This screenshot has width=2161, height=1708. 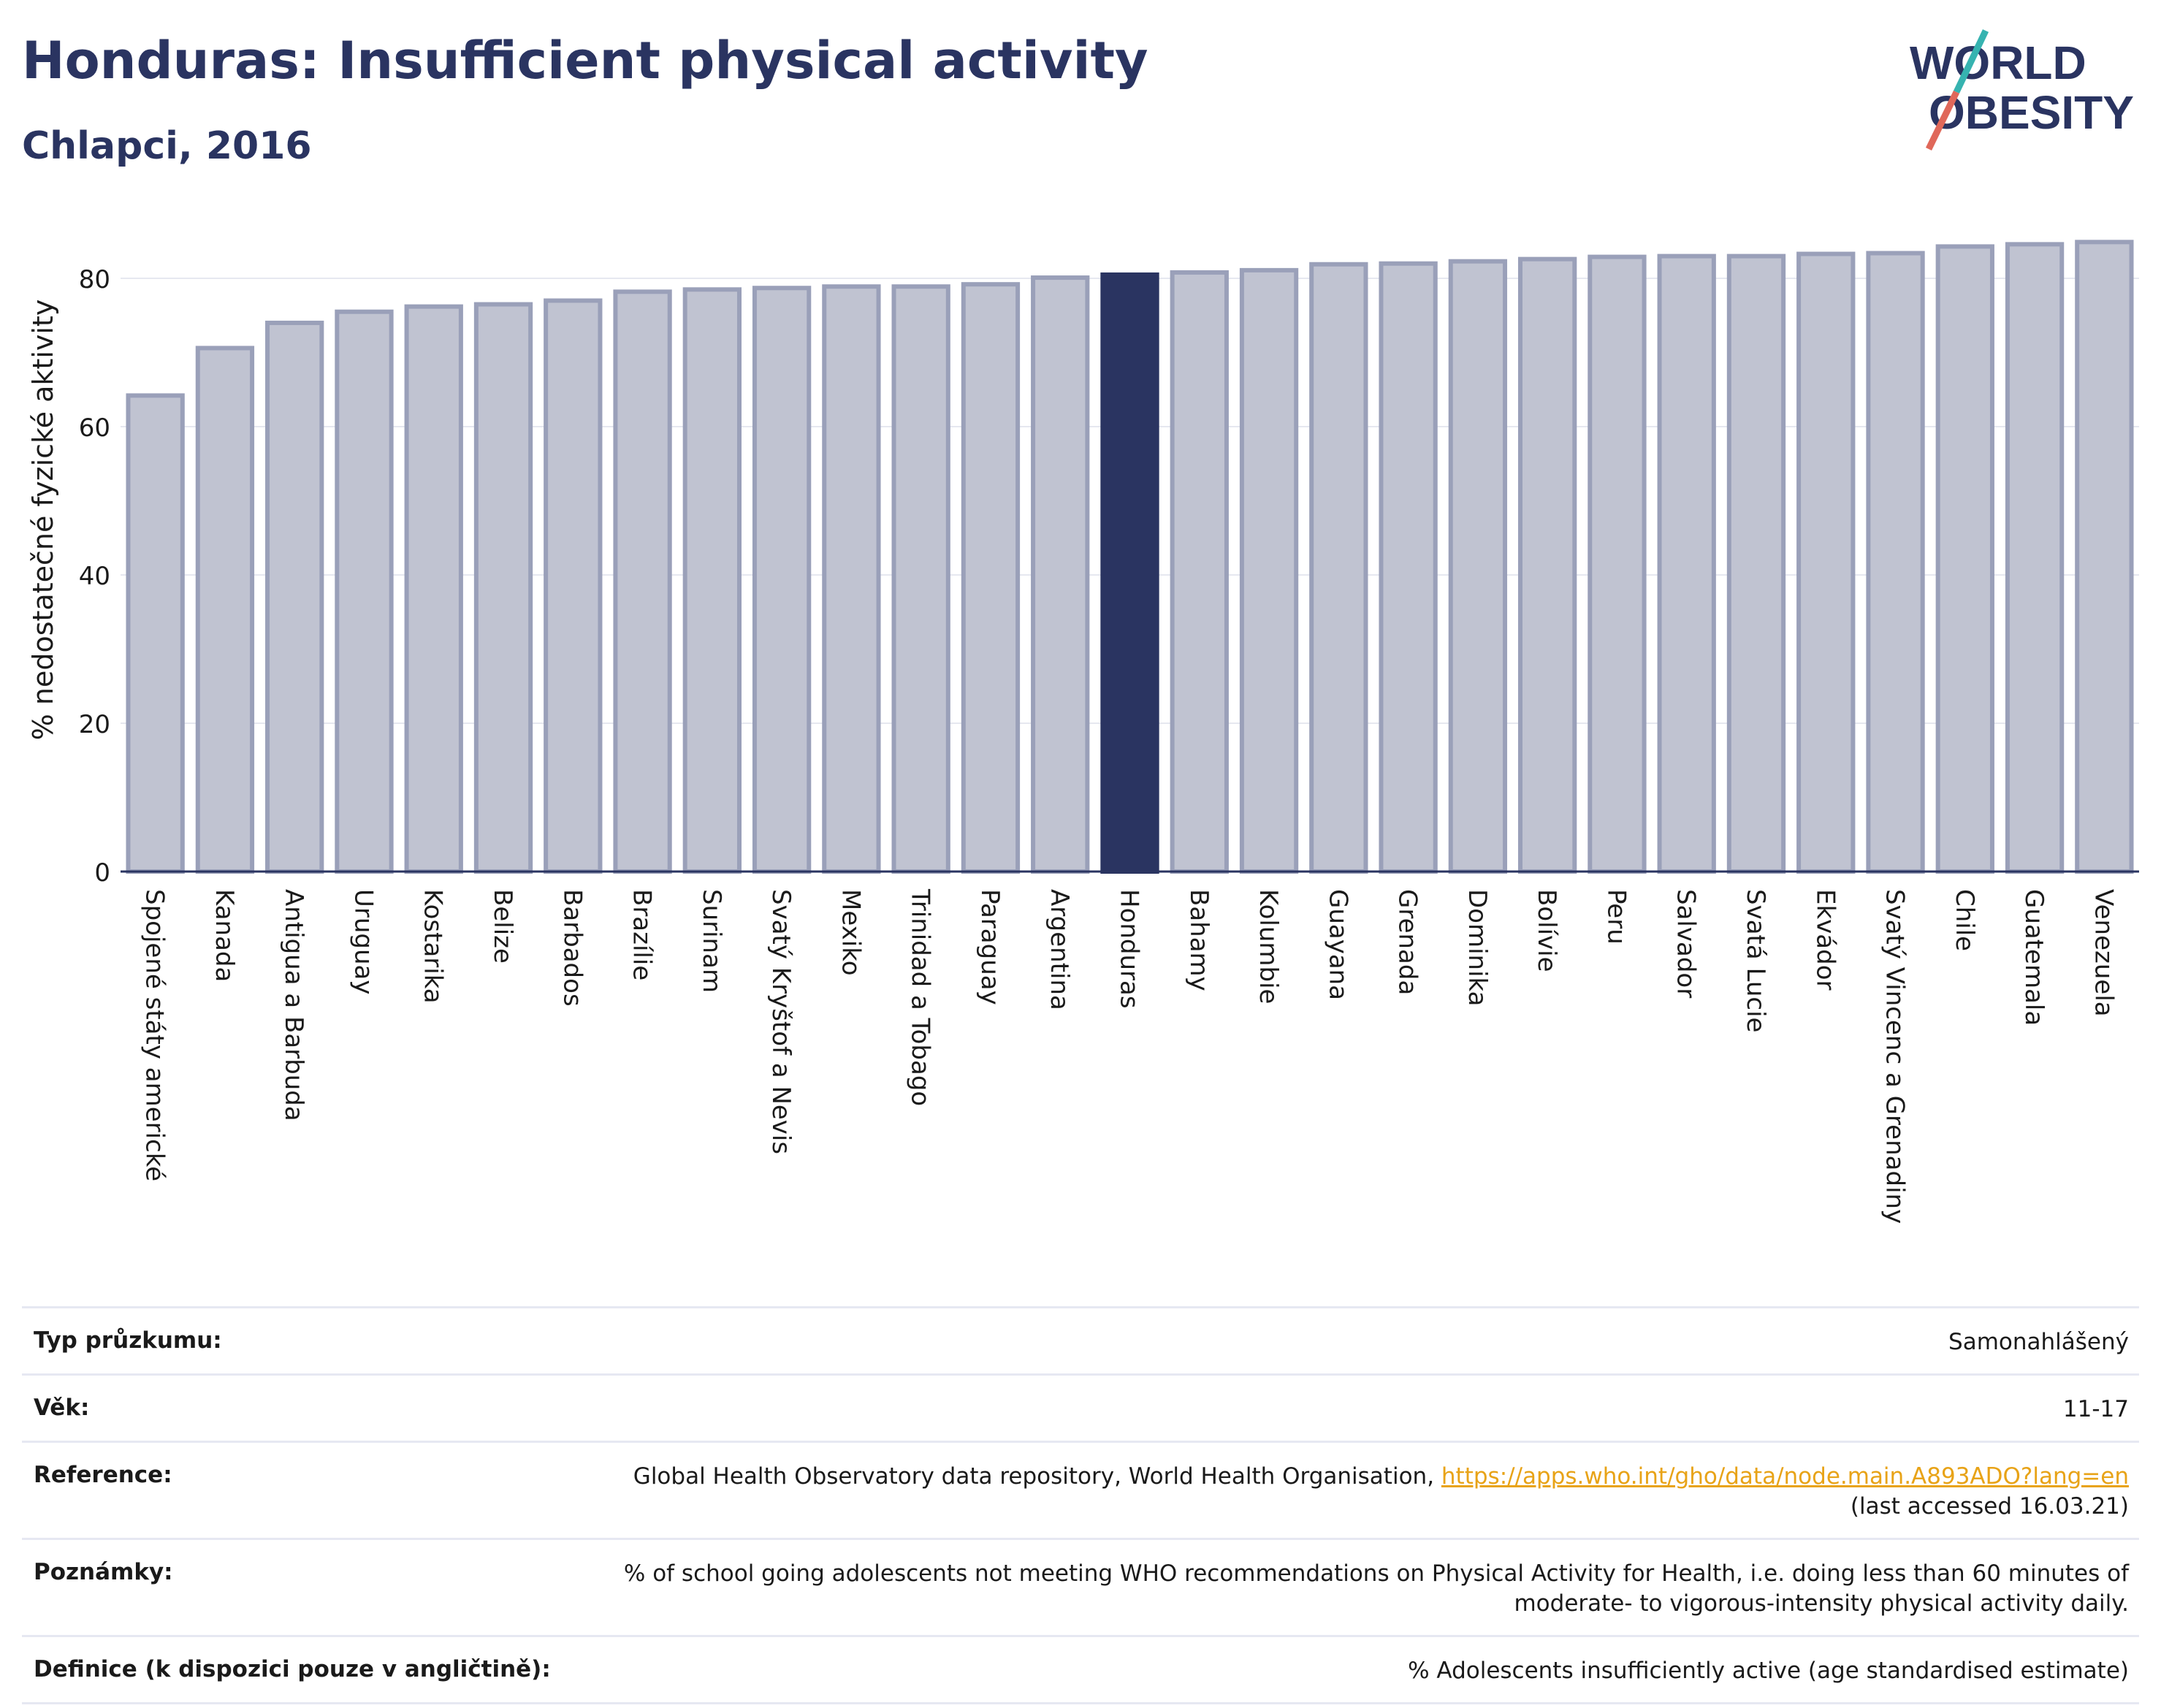 What do you see at coordinates (43, 520) in the screenshot?
I see `y-axis-label: % nedostatečné fyzické aktivity` at bounding box center [43, 520].